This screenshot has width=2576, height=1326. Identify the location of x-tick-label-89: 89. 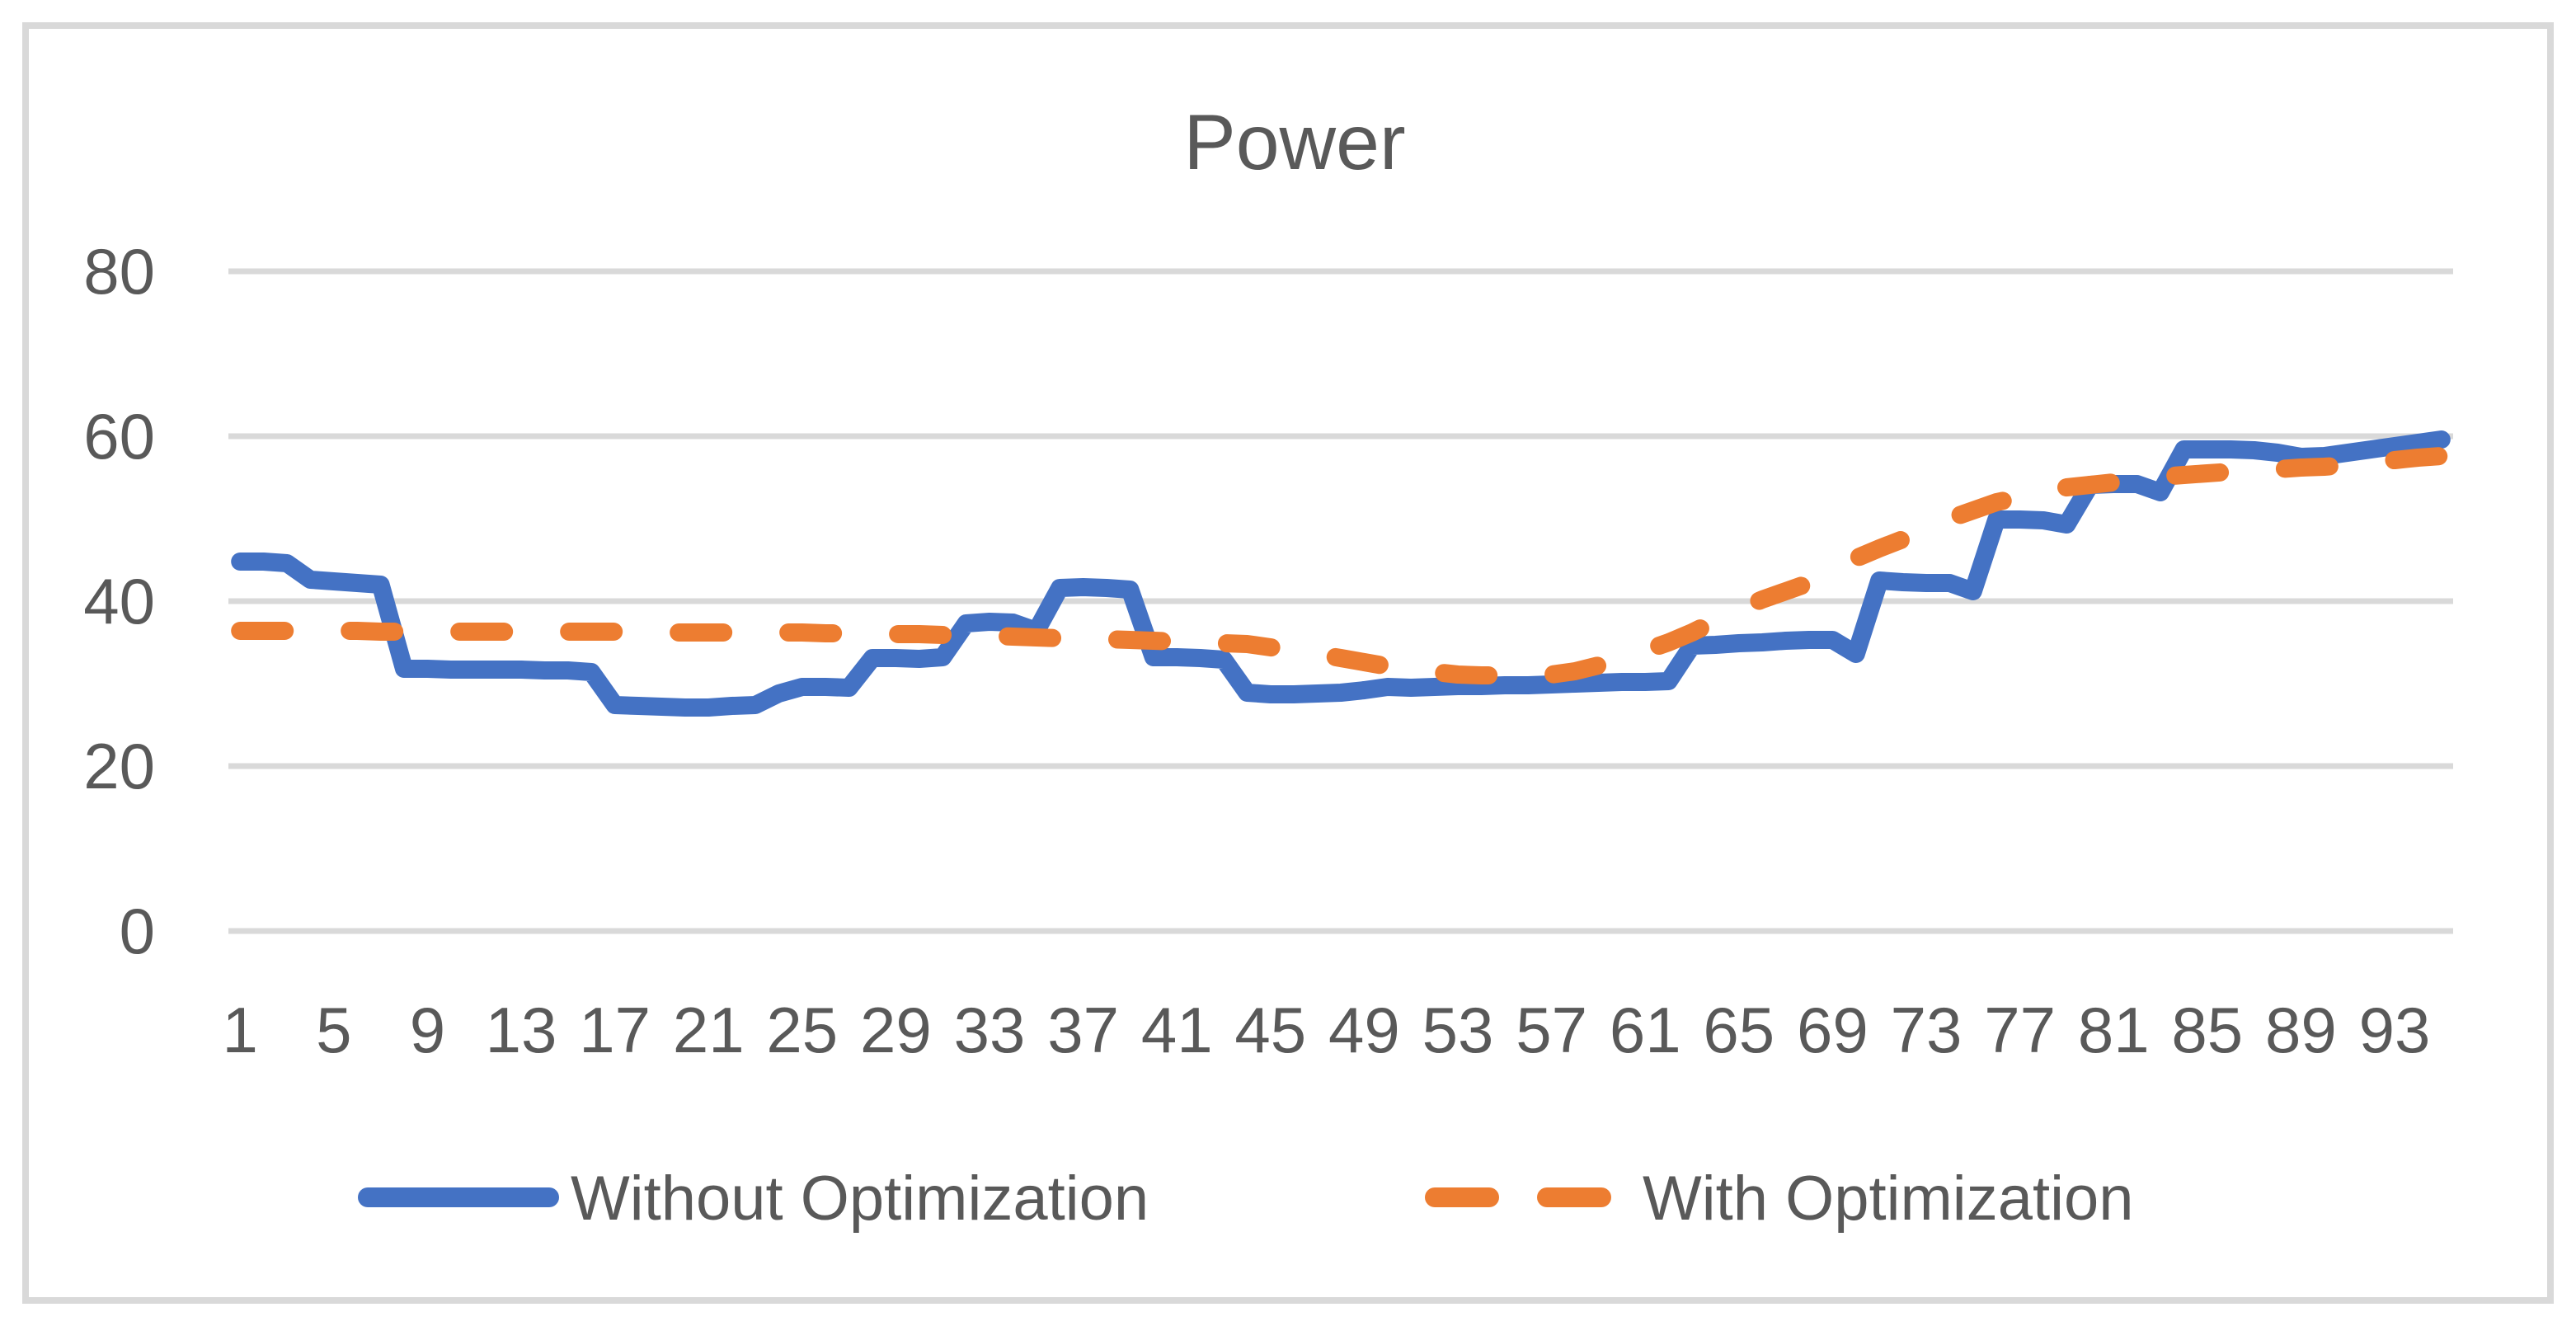
(2301, 1030).